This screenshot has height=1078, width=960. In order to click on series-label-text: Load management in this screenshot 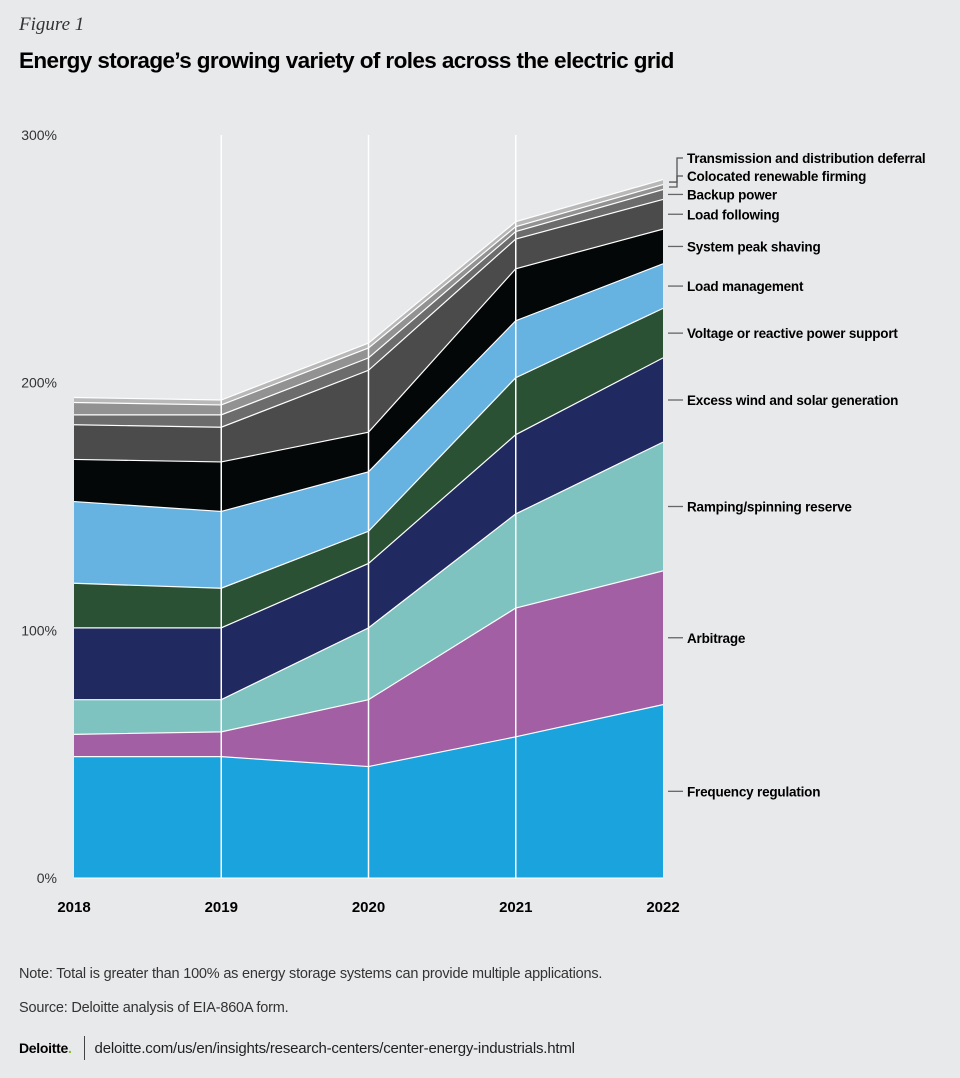, I will do `click(745, 286)`.